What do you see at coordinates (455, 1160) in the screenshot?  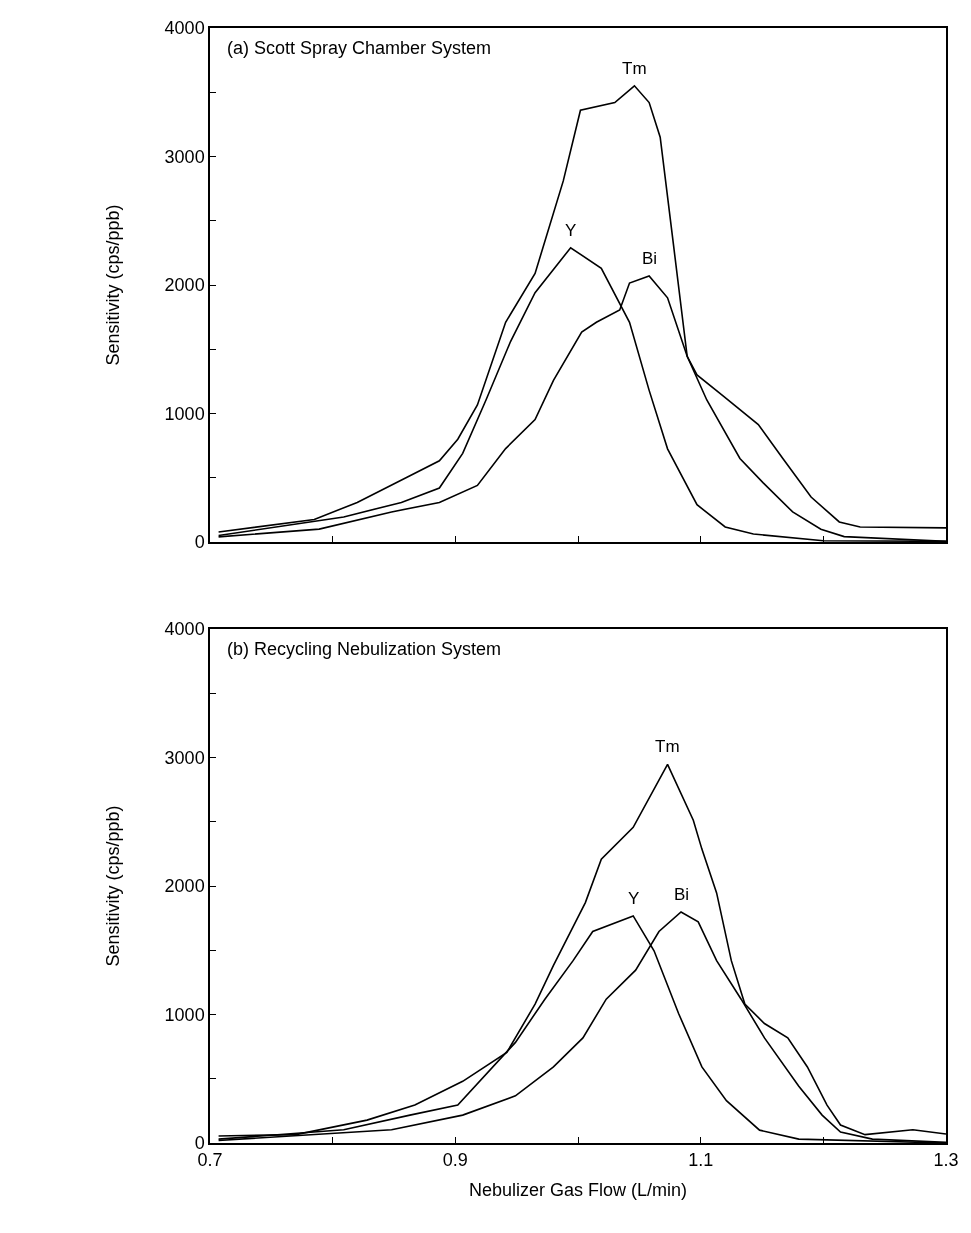 I see `x-tick-label: 0.9` at bounding box center [455, 1160].